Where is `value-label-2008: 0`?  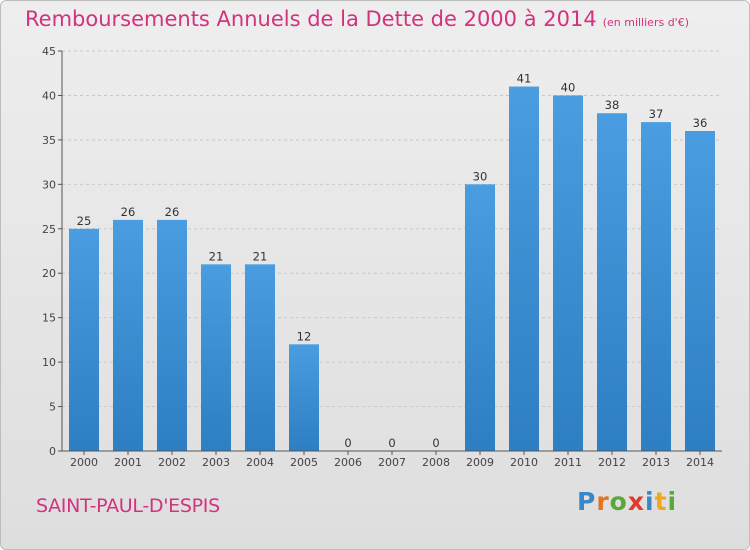 value-label-2008: 0 is located at coordinates (435, 443).